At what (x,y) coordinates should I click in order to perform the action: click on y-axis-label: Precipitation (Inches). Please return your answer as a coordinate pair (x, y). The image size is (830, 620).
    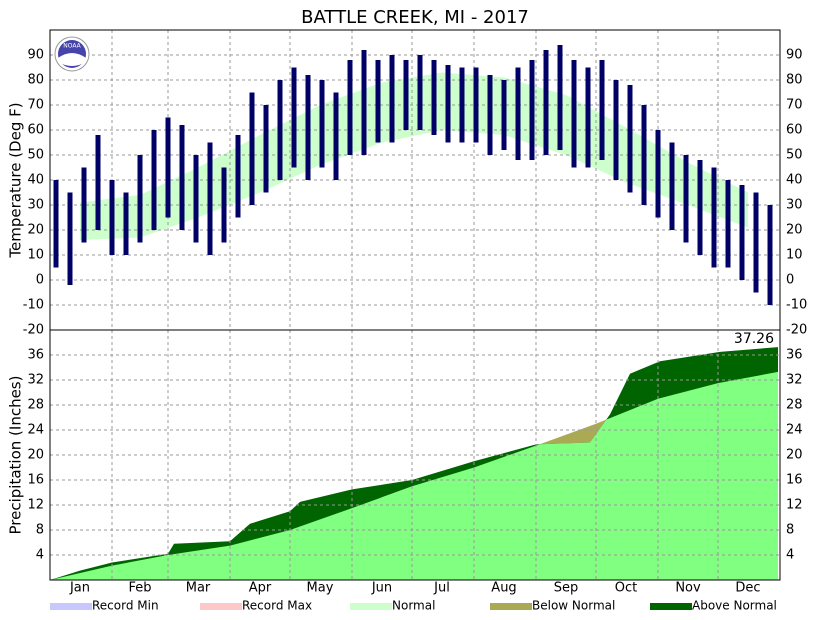
    Looking at the image, I should click on (16, 455).